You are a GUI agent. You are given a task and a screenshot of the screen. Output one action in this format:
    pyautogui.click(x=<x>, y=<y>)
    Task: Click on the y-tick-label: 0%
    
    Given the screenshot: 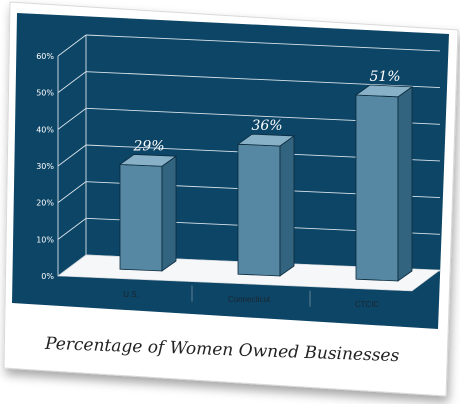 What is the action you would take?
    pyautogui.click(x=47, y=276)
    